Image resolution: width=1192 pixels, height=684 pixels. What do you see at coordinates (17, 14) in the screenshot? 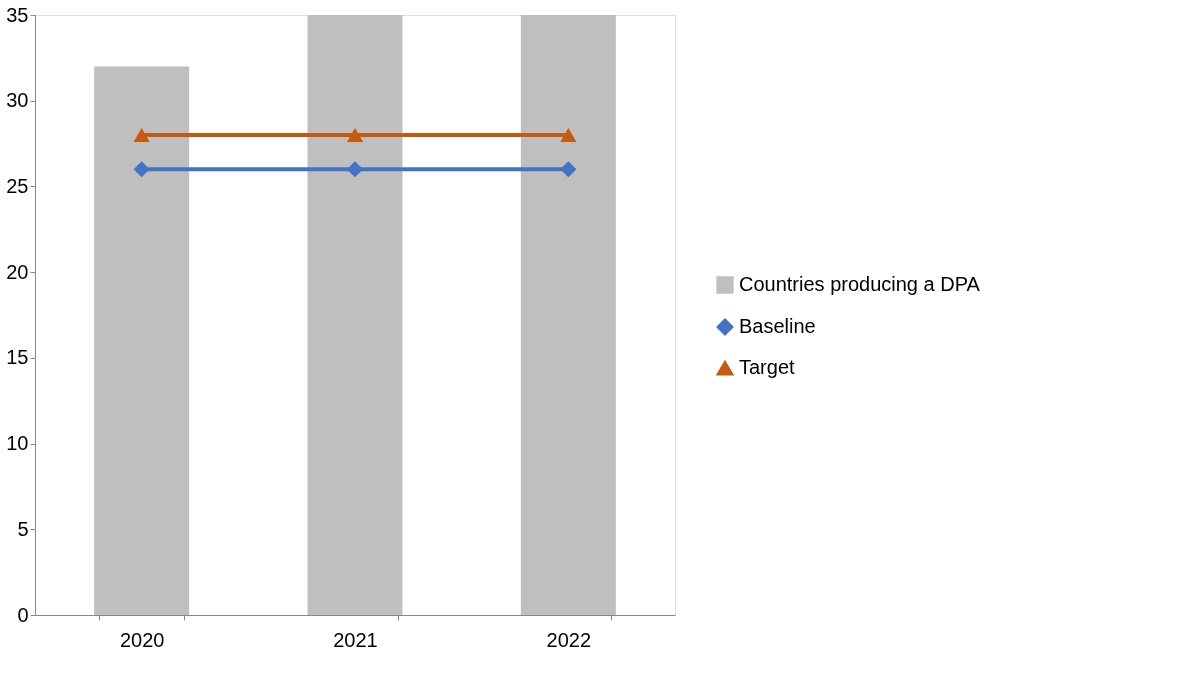
I see `y-tick-label: 35` at bounding box center [17, 14].